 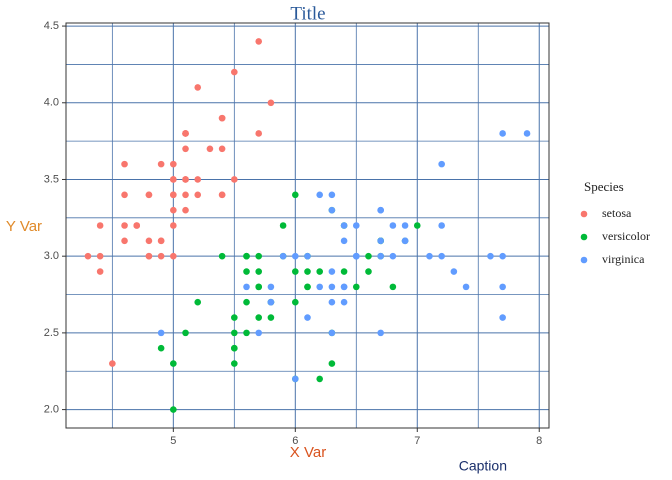 I want to click on x-tick-label: 6, so click(x=295, y=441).